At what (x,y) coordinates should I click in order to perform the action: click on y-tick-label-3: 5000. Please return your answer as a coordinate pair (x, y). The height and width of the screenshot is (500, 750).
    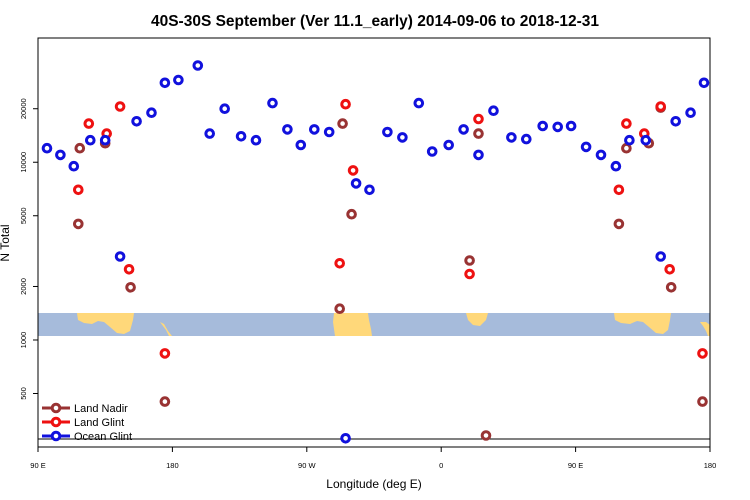
    Looking at the image, I should click on (23, 215).